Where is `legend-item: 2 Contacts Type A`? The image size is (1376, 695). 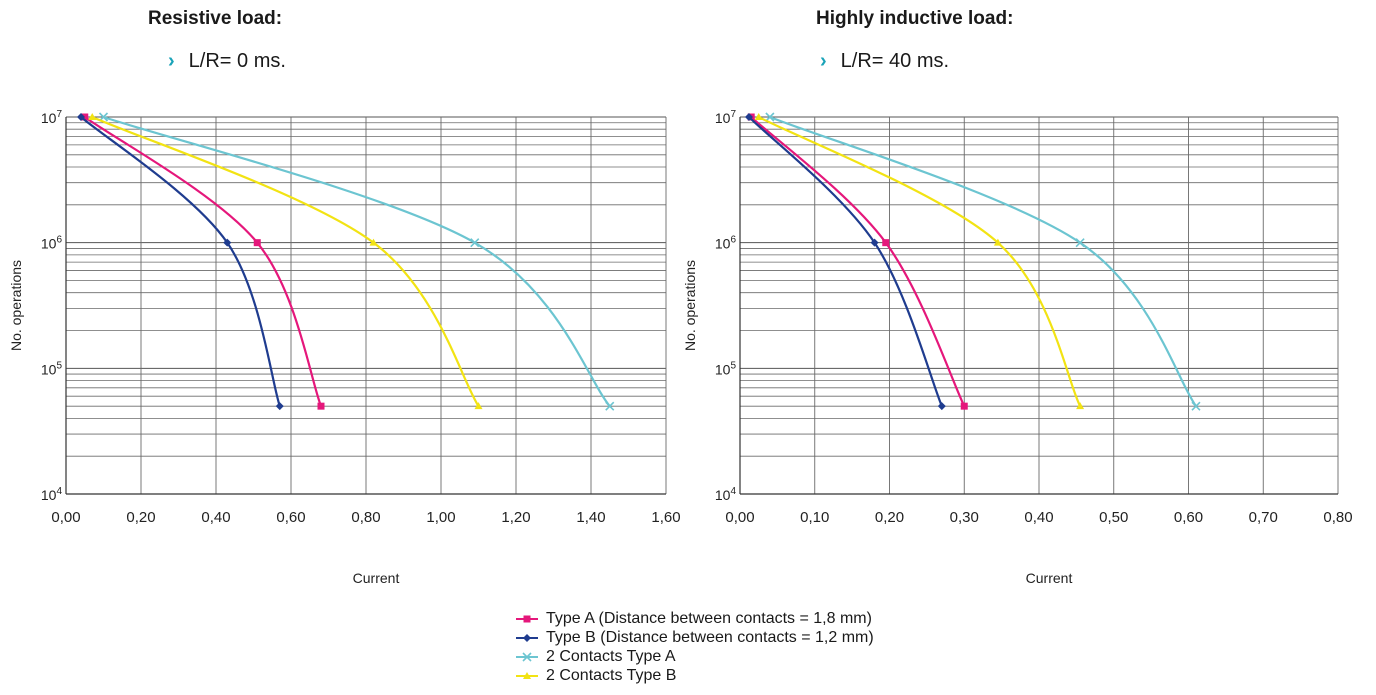 legend-item: 2 Contacts Type A is located at coordinates (694, 656).